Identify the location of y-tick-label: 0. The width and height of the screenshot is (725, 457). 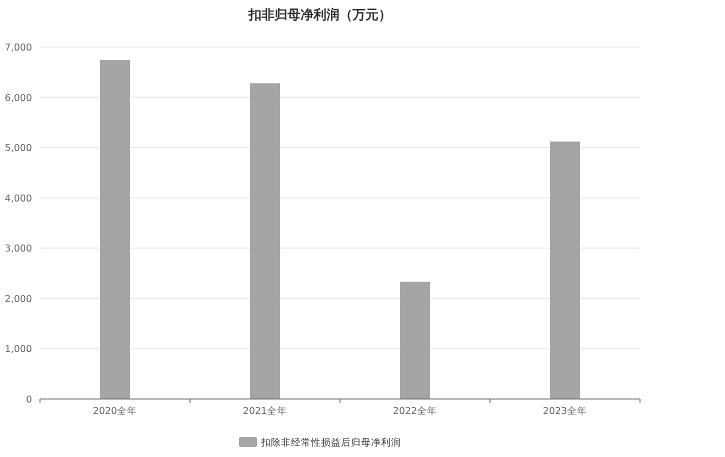
(29, 400).